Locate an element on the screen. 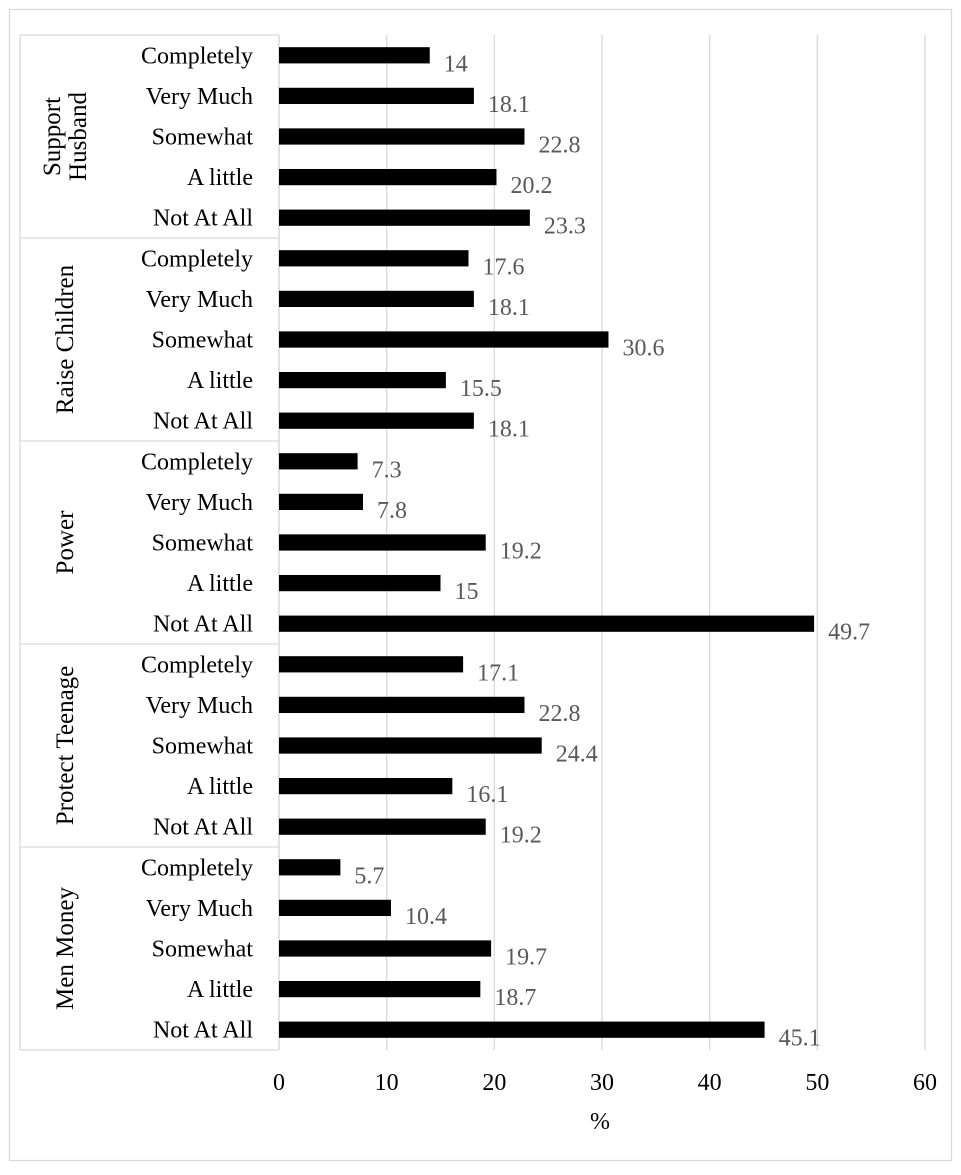 This screenshot has height=1175, width=961. x-tick-label: 50 is located at coordinates (817, 1083).